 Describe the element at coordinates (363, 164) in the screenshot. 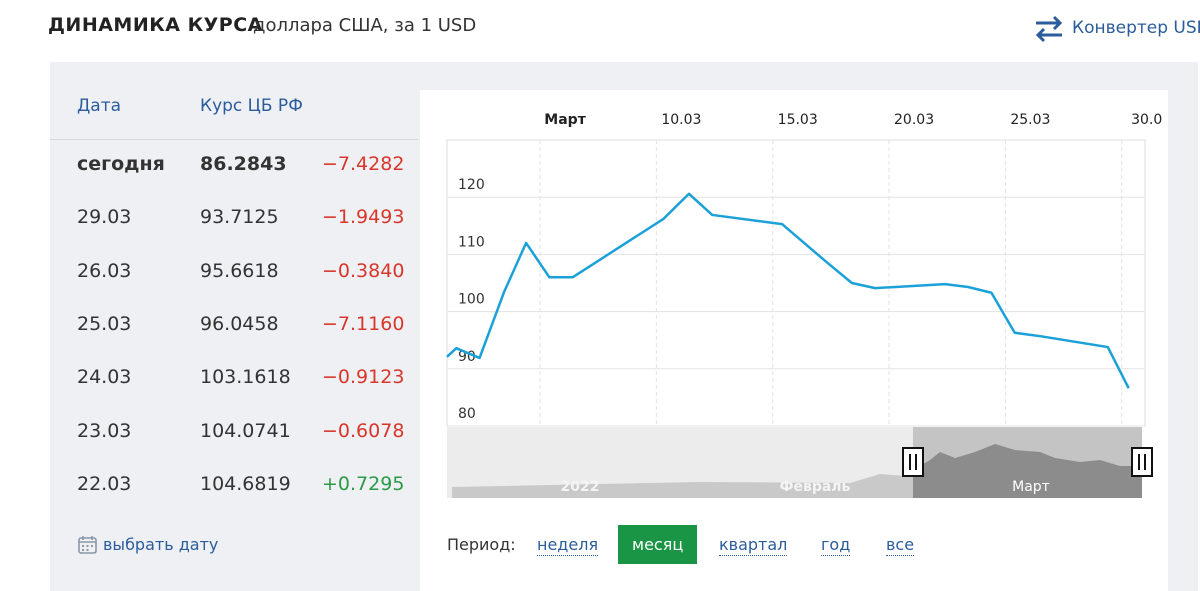

I see `change-cell: −7.4282` at that location.